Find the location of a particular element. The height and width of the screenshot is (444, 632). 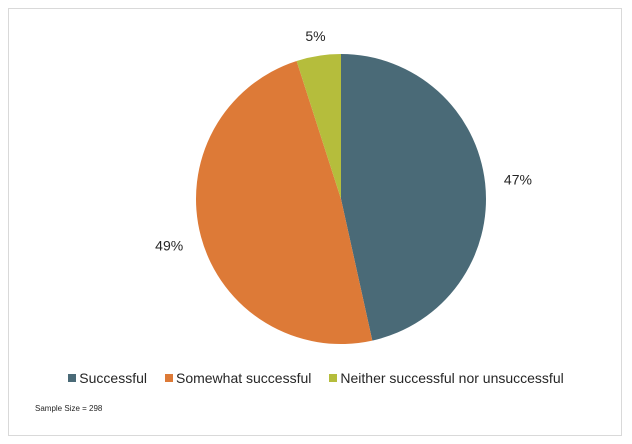

sample-size-note: Sample Size = 298 is located at coordinates (69, 408).